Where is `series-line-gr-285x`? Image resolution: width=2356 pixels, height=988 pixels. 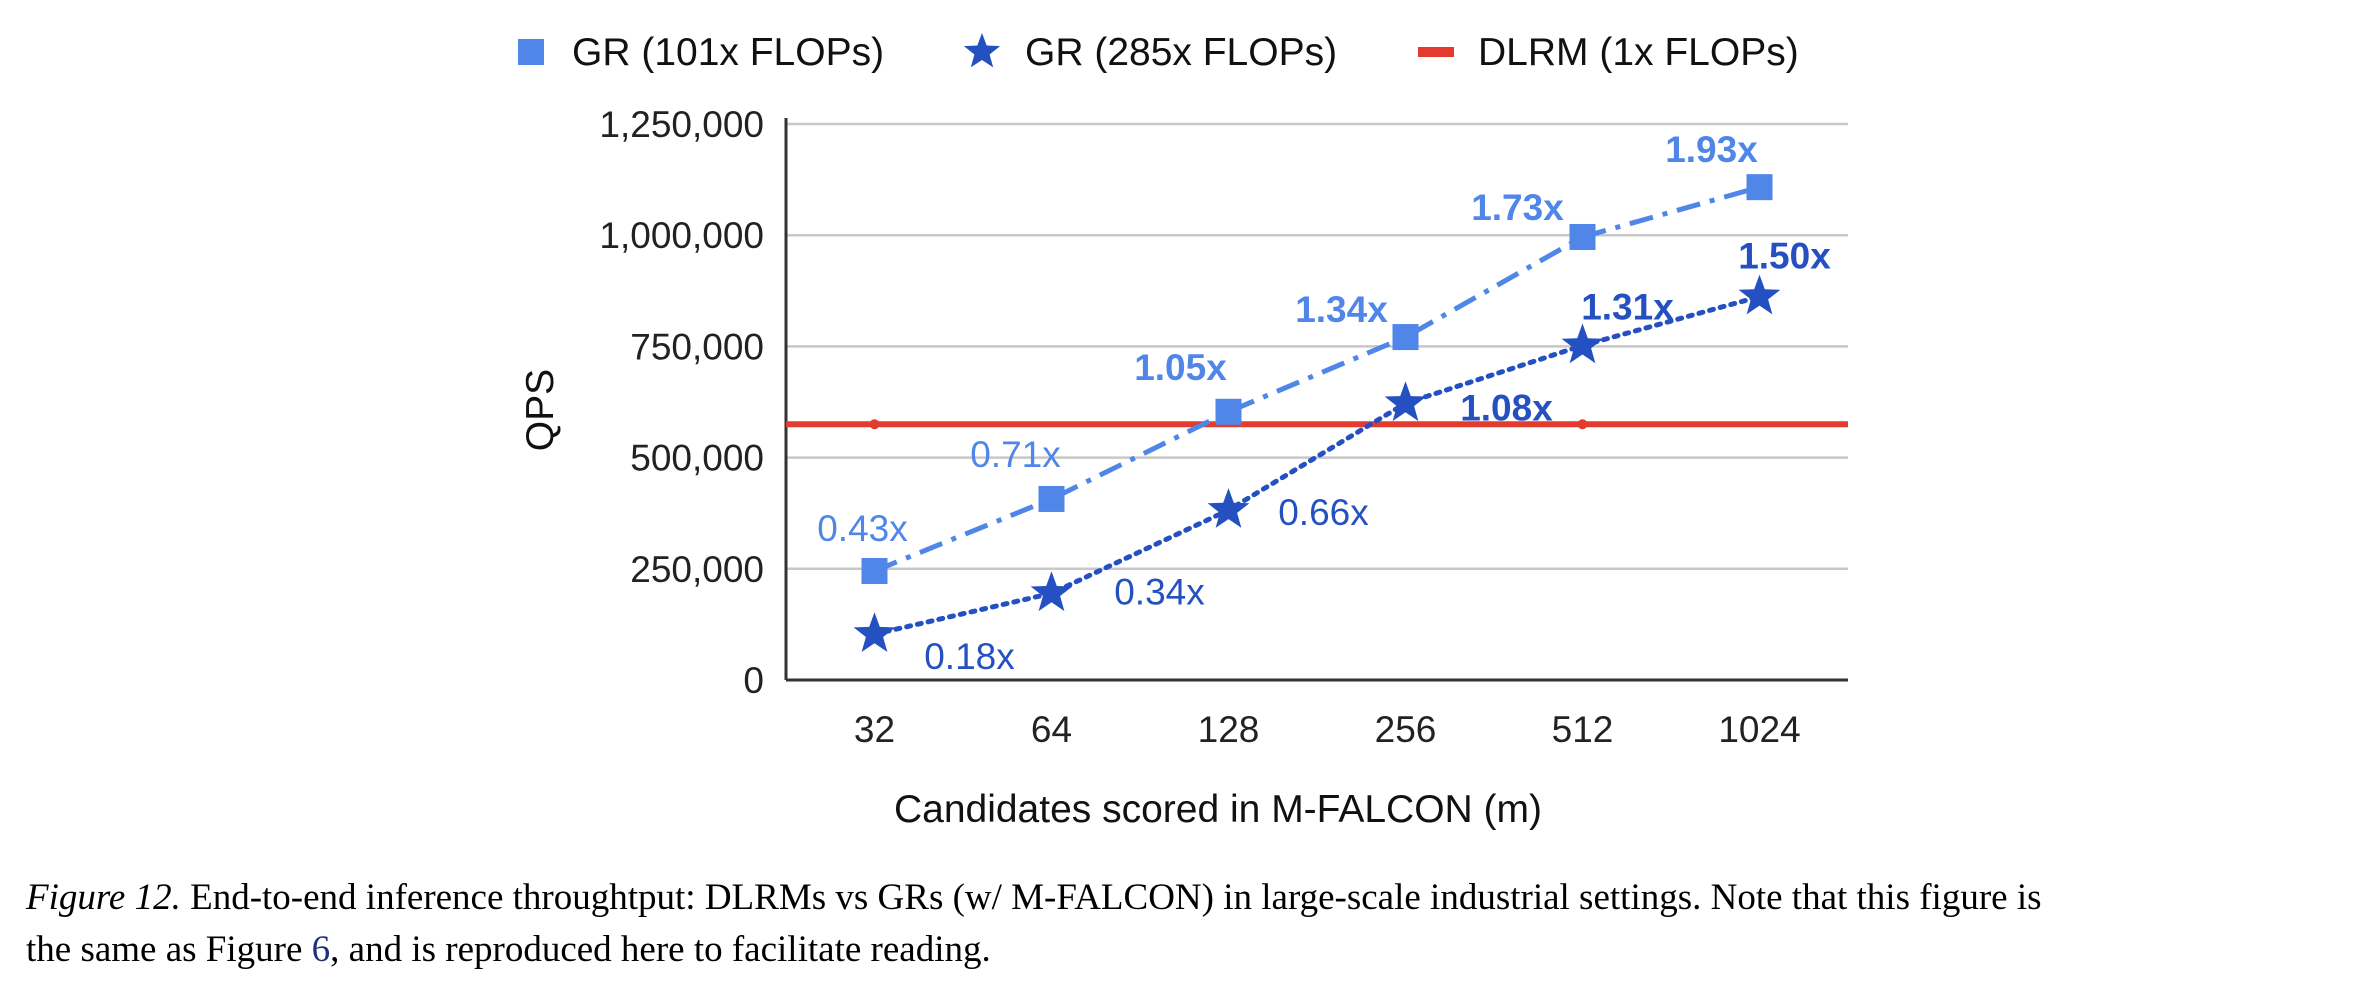
series-line-gr-285x is located at coordinates (1317, 465).